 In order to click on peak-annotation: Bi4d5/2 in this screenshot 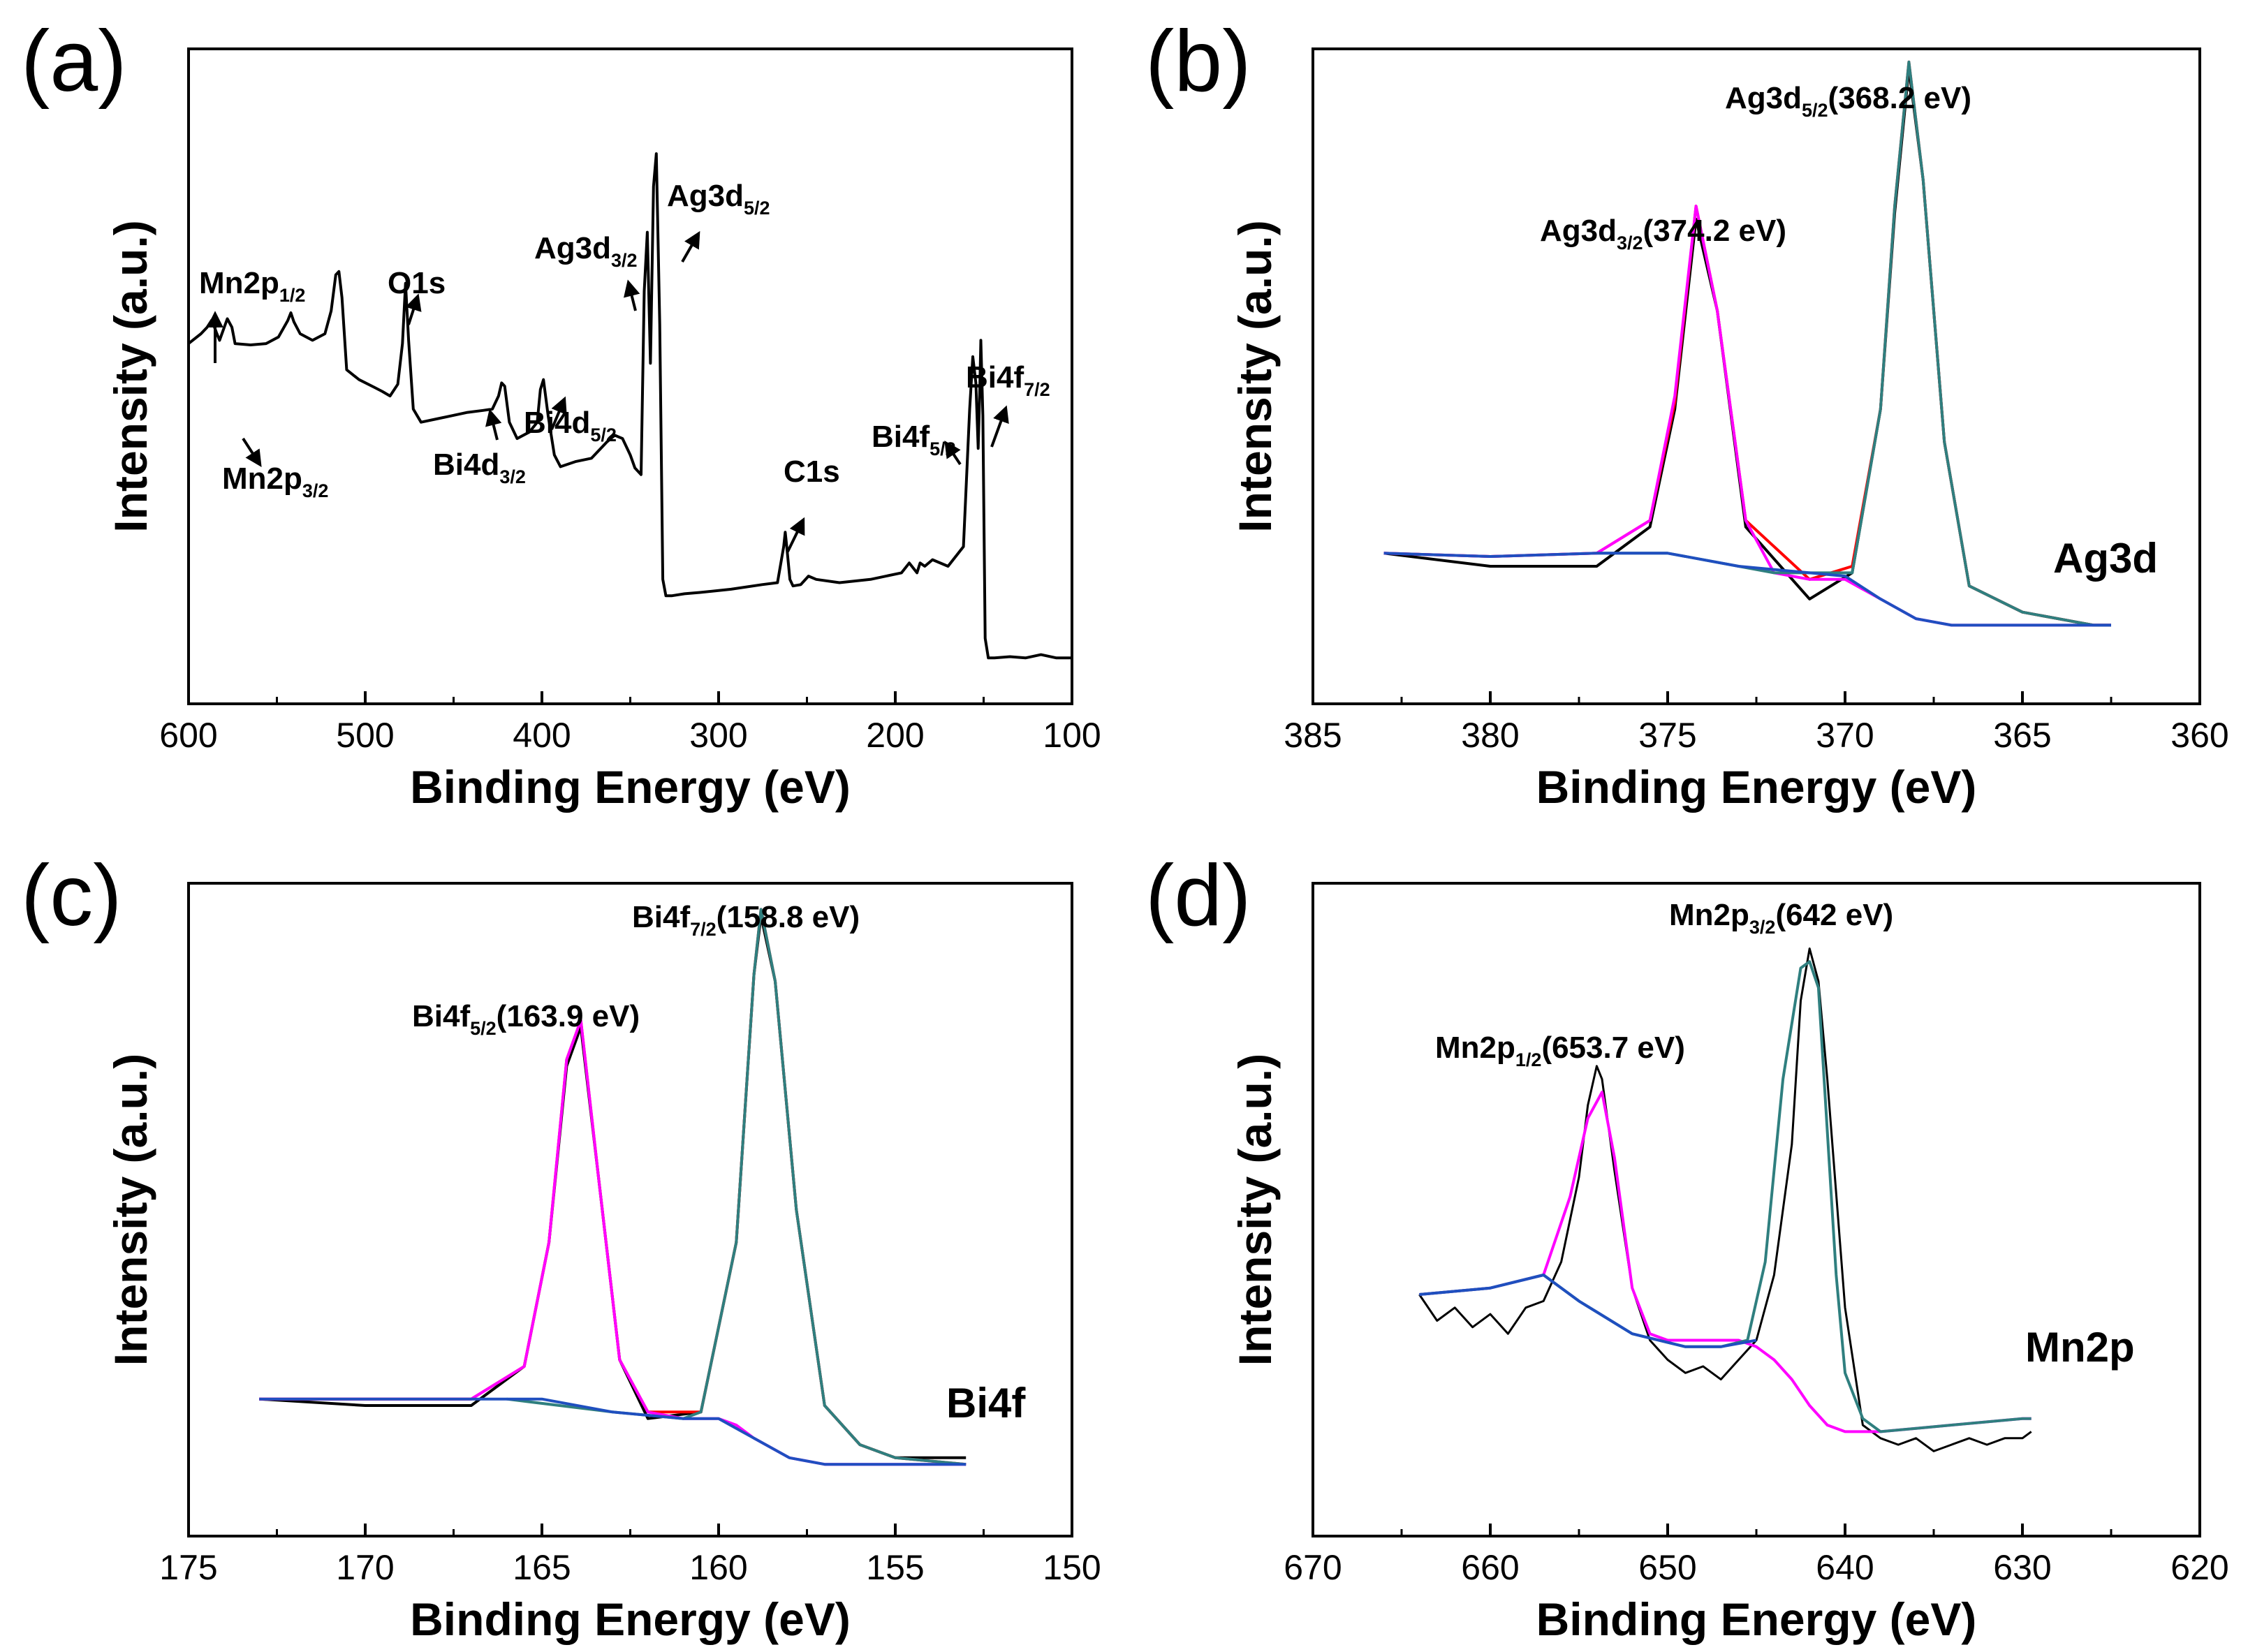, I will do `click(570, 425)`.